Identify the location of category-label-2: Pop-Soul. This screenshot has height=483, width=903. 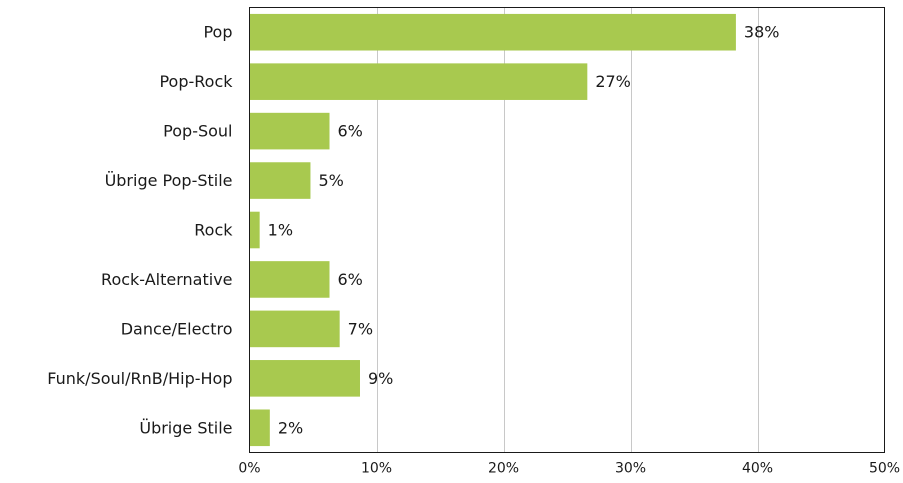
(197, 131).